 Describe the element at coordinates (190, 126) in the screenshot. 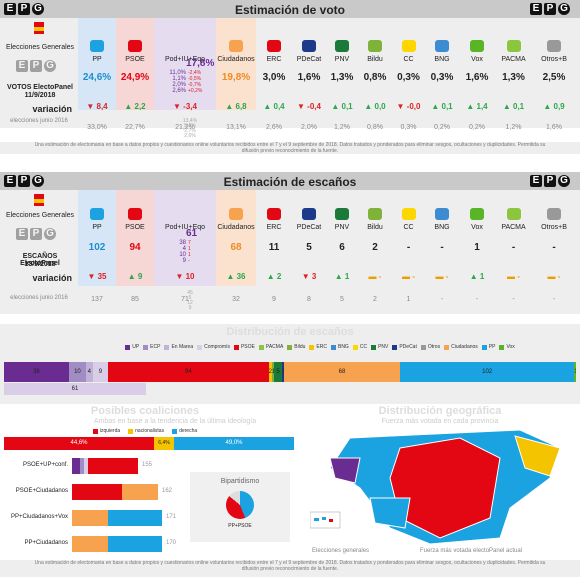

I see `pod-sub-prev: 5,1%` at that location.